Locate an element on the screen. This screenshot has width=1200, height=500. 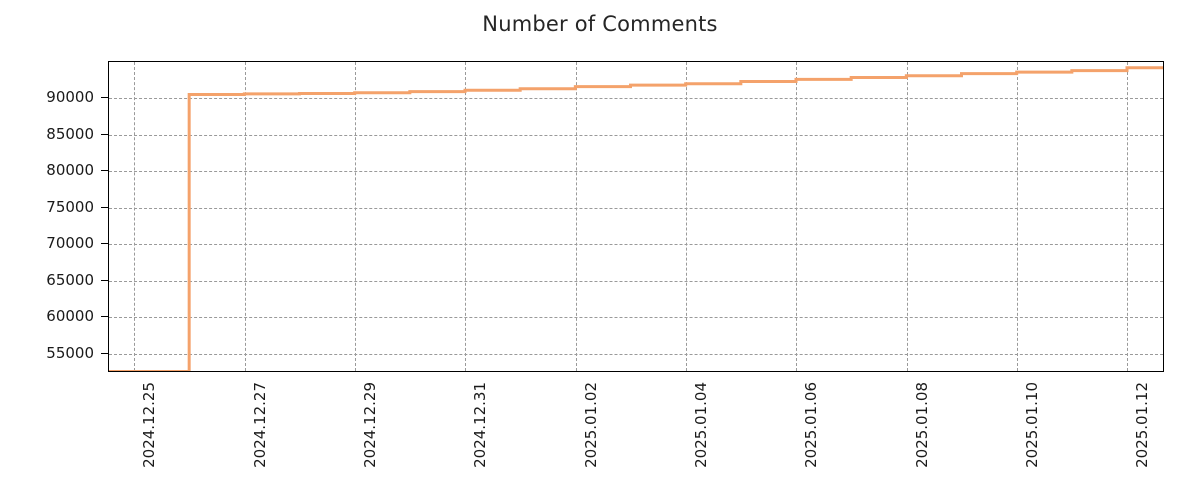
x-axis-tick-label: 2024.12.25 is located at coordinates (149, 425).